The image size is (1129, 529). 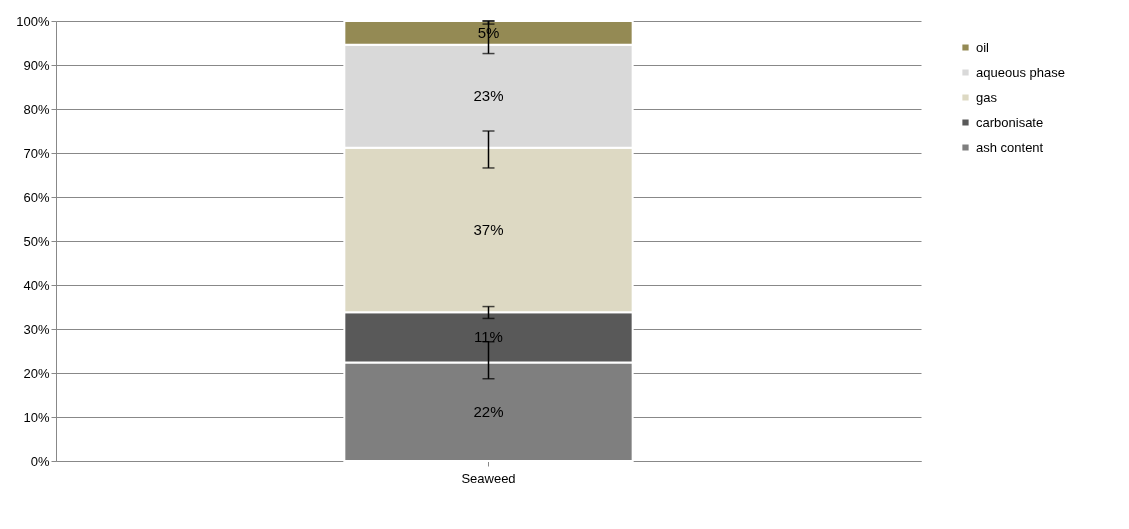 What do you see at coordinates (36, 65) in the screenshot?
I see `y-tick-label: 90%` at bounding box center [36, 65].